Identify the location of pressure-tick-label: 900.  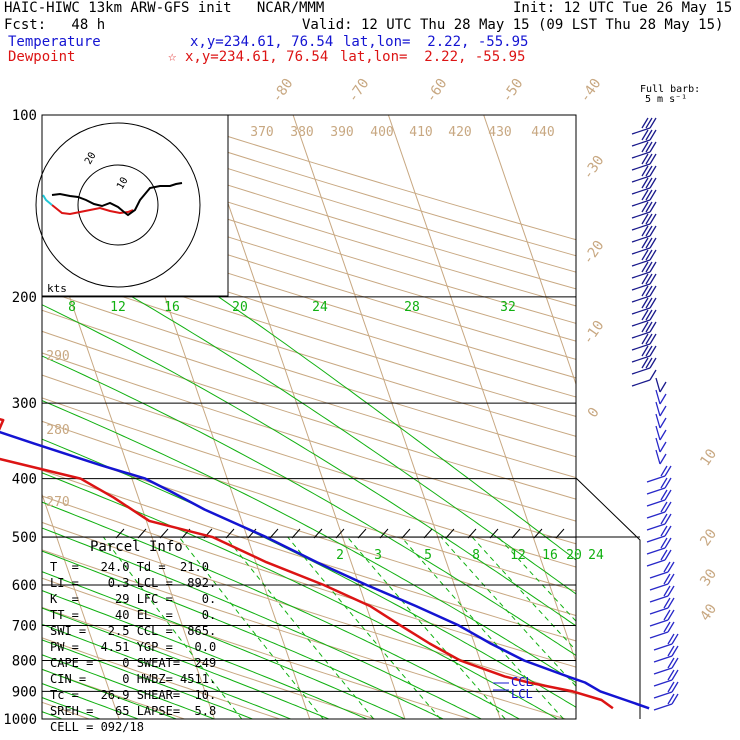
(24, 692).